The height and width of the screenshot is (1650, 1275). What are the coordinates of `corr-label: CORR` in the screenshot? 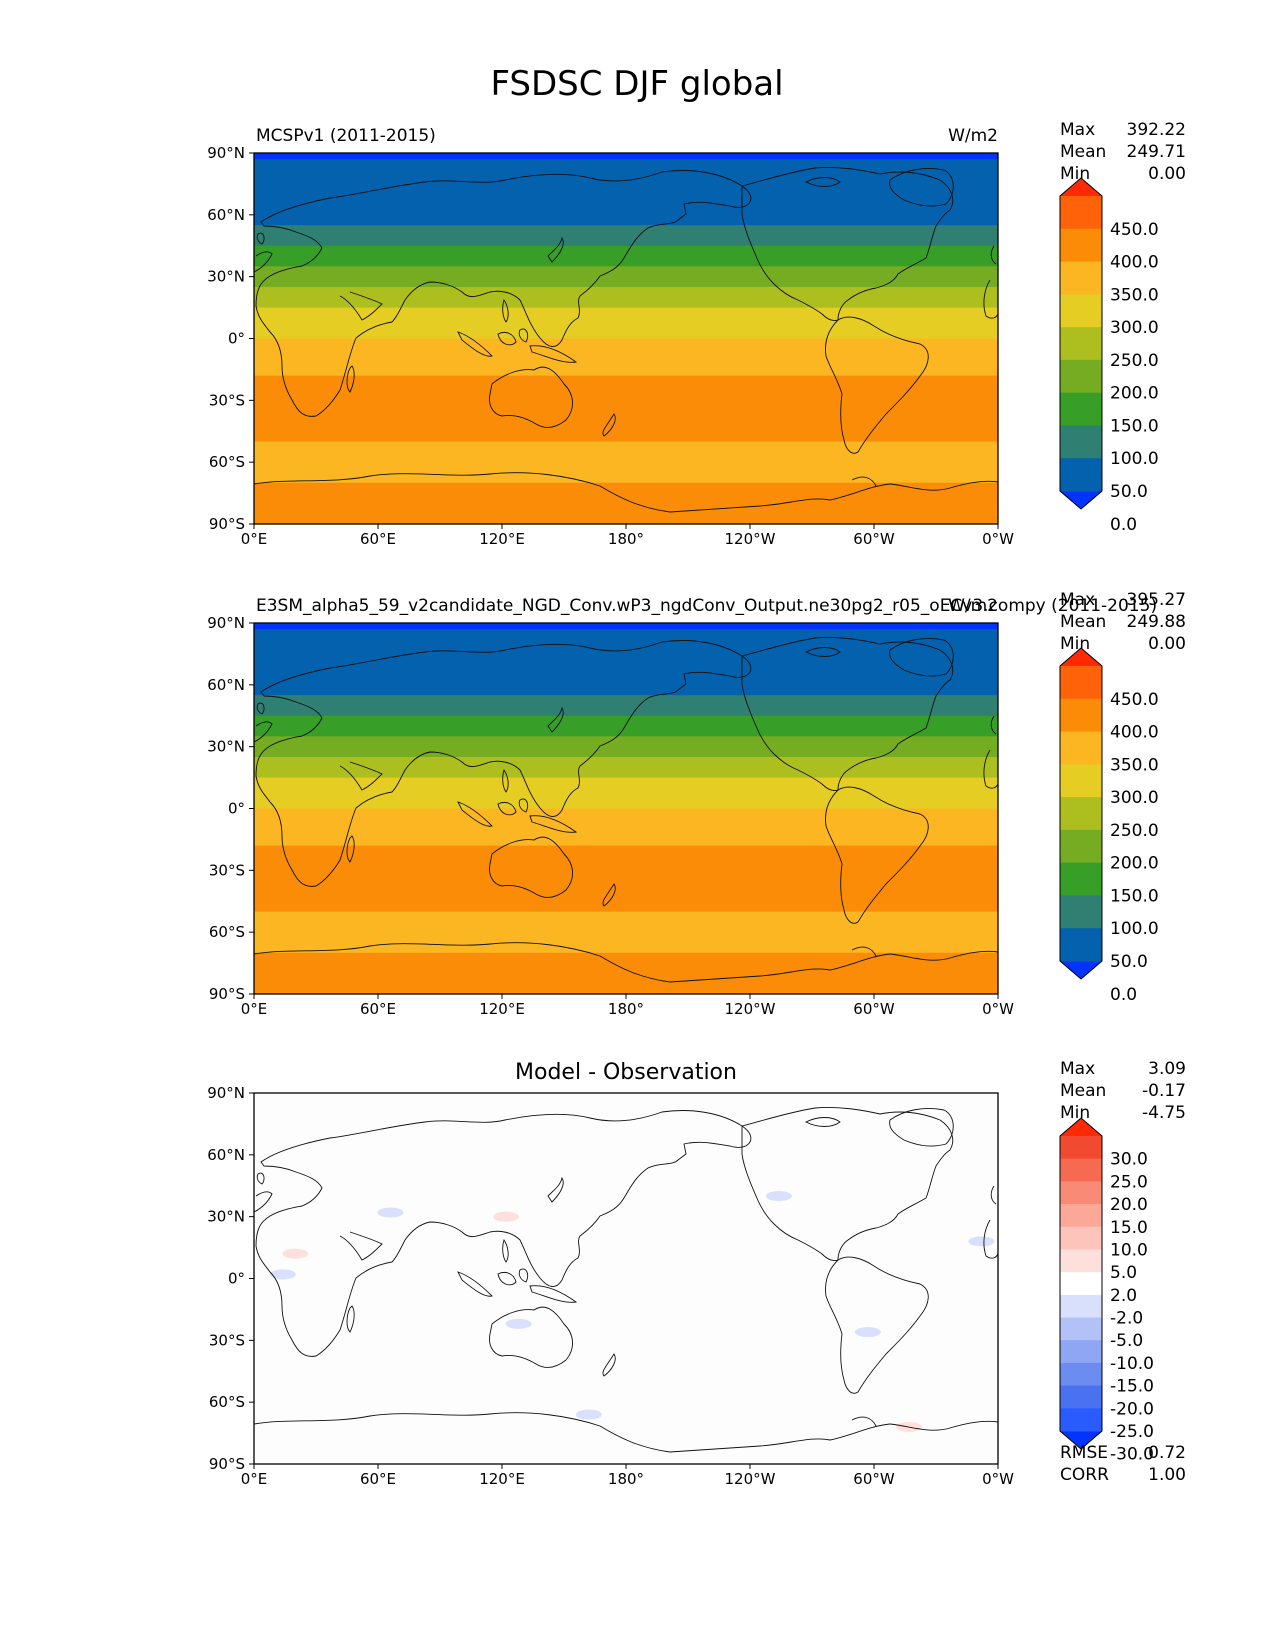 It's located at (1084, 1475).